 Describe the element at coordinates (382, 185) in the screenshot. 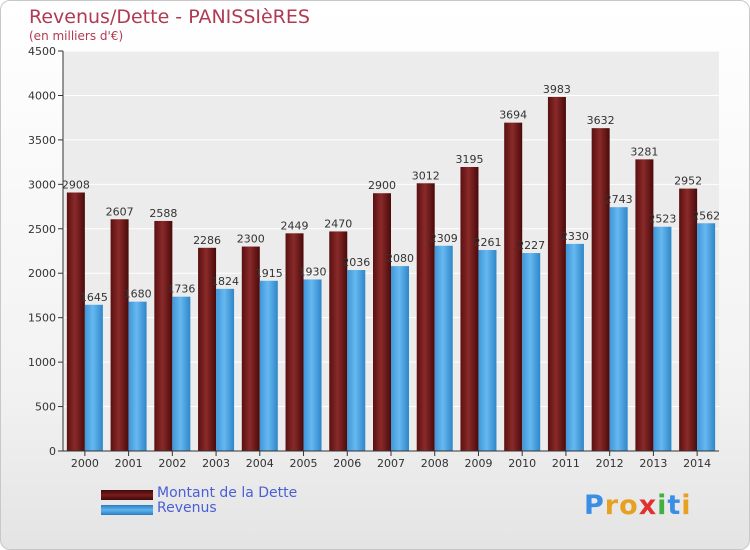

I see `data-label-dette: 2900` at that location.